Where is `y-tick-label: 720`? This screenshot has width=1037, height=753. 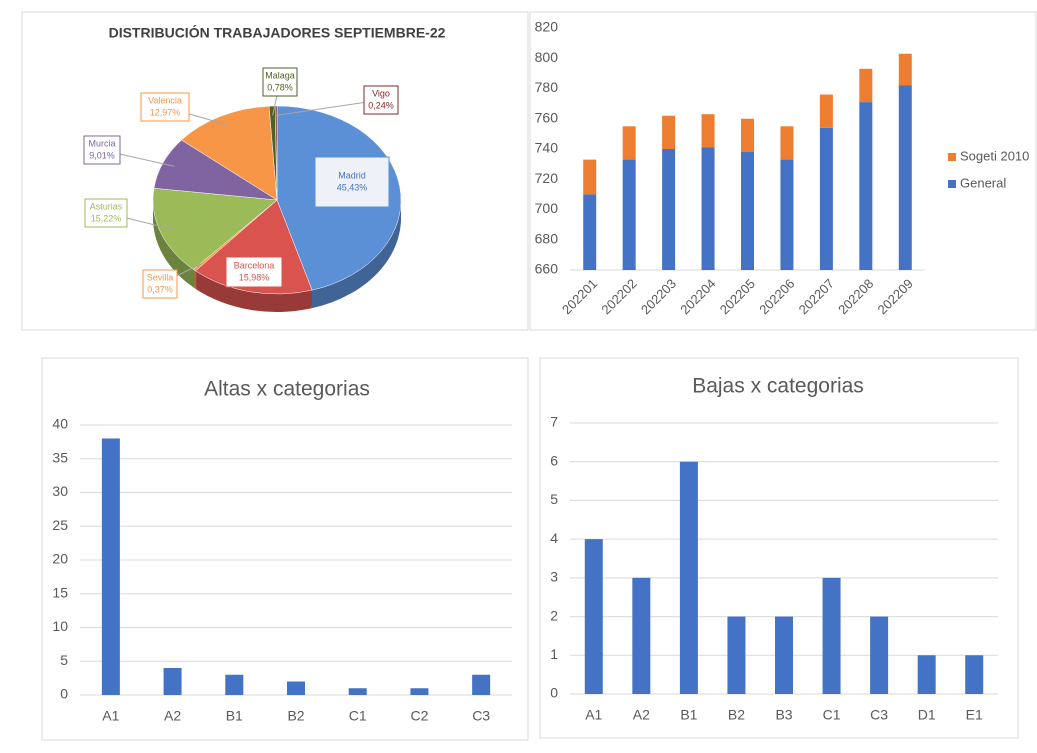
y-tick-label: 720 is located at coordinates (547, 178).